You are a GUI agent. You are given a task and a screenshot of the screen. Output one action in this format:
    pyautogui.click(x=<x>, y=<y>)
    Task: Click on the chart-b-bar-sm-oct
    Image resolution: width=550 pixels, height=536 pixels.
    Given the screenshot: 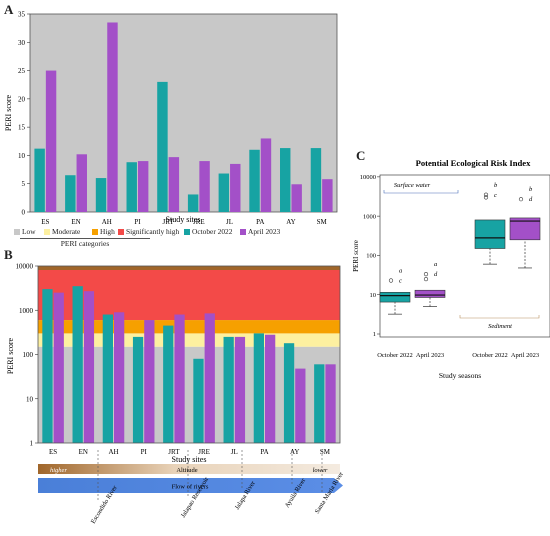 What is the action you would take?
    pyautogui.click(x=319, y=403)
    